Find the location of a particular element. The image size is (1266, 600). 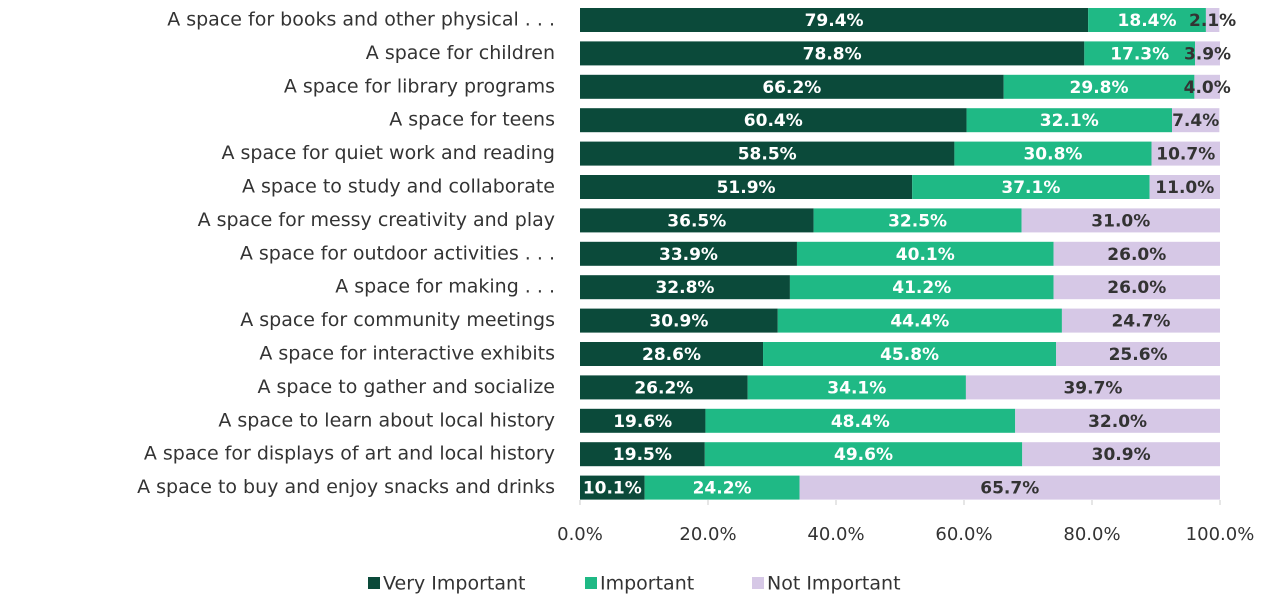

category-label: A space for community meetings is located at coordinates (397, 320).